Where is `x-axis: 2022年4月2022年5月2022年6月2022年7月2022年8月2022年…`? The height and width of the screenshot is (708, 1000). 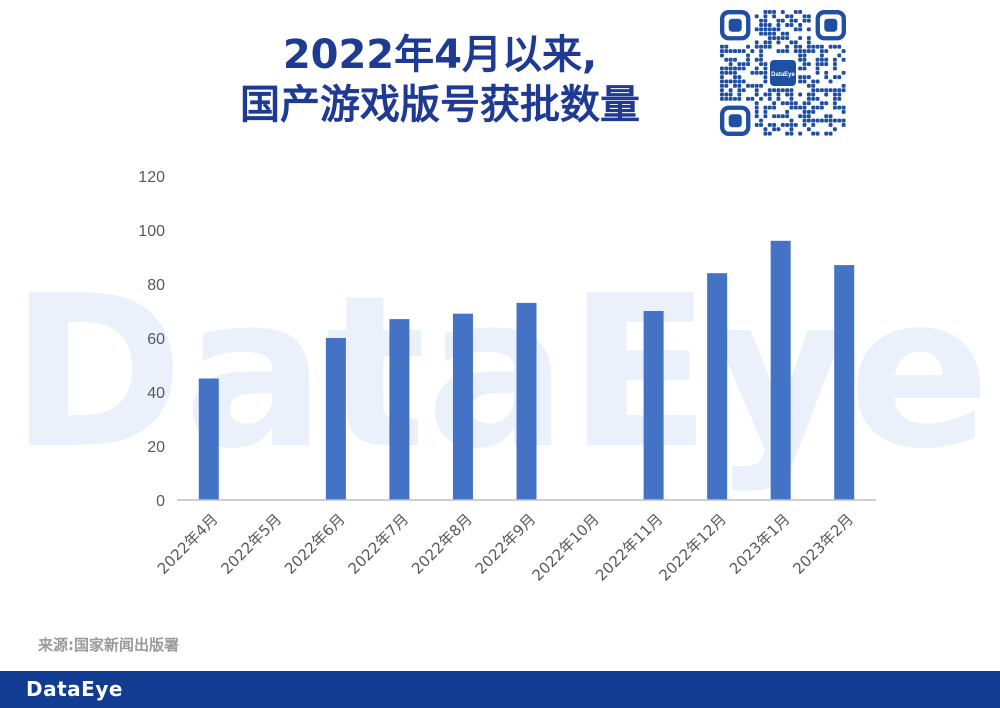
x-axis: 2022年4月2022年5月2022年6月2022年7月2022年8月2022年… is located at coordinates (505, 547).